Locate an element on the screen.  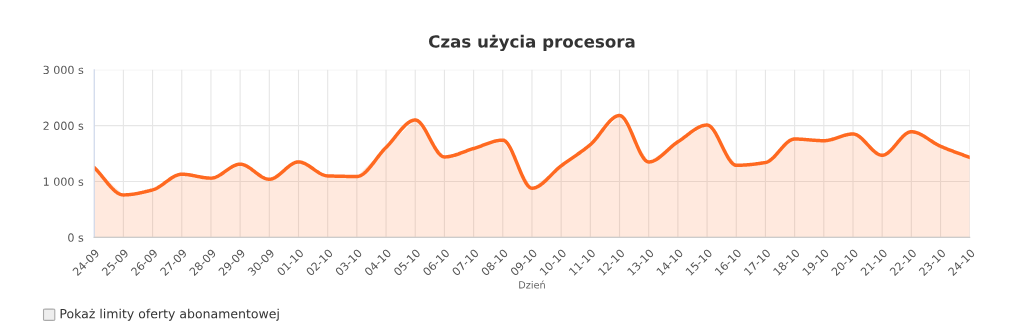
y-tick-label: 3 000 s is located at coordinates (63, 70).